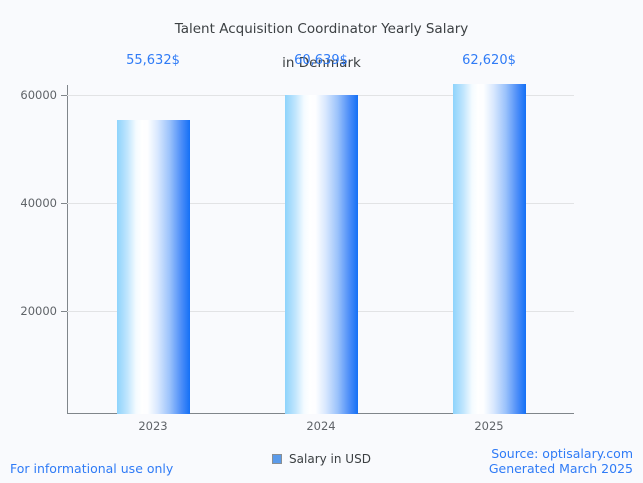 The height and width of the screenshot is (483, 643). What do you see at coordinates (560, 468) in the screenshot?
I see `generated-text: Generated March 2025` at bounding box center [560, 468].